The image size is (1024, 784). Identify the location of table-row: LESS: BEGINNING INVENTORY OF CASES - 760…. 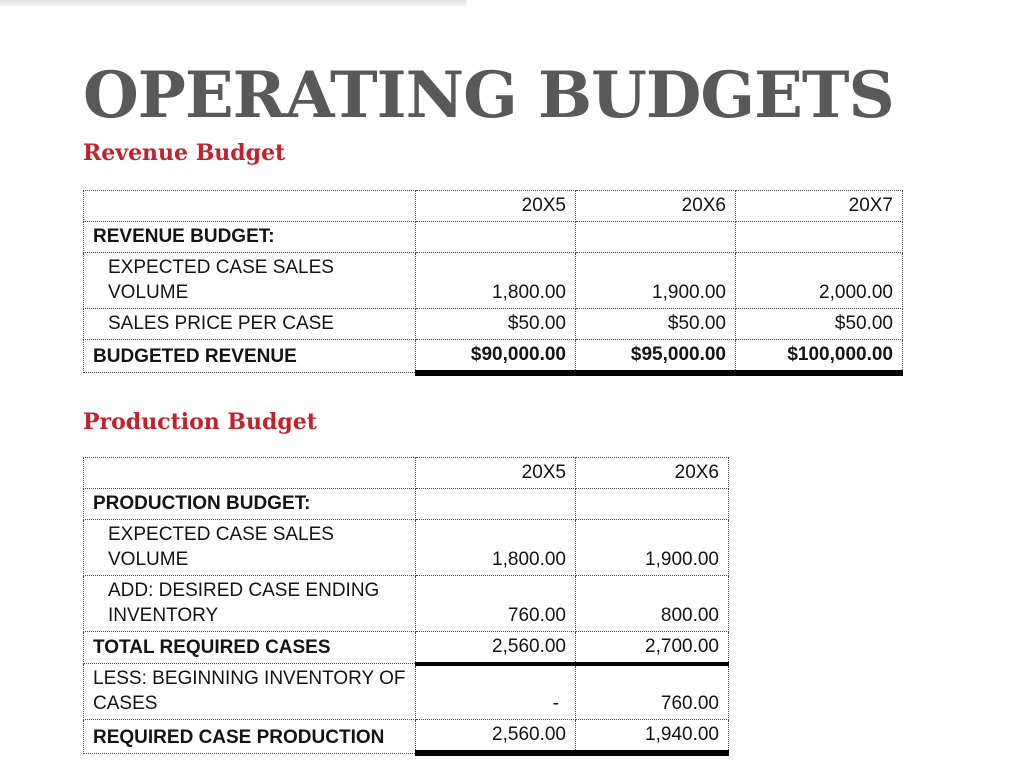
(406, 692).